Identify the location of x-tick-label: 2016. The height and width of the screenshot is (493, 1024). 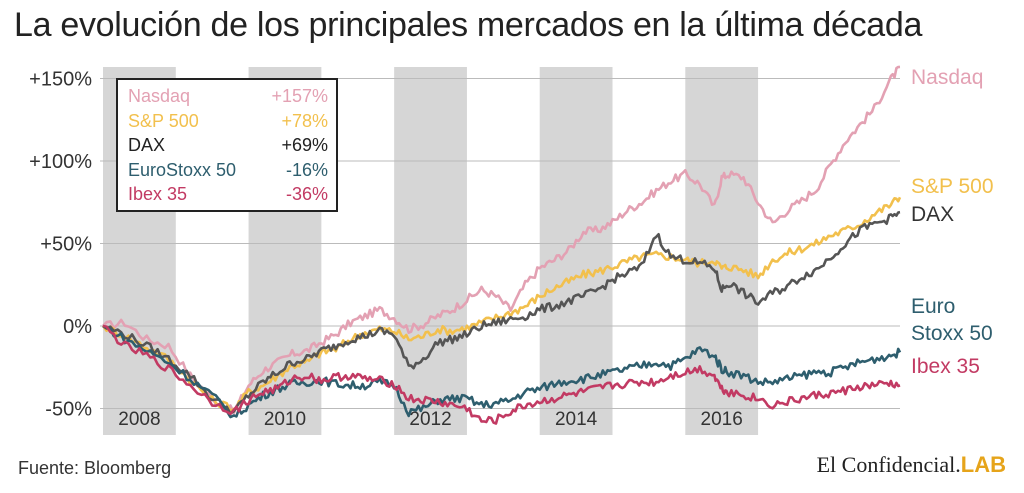
(722, 419).